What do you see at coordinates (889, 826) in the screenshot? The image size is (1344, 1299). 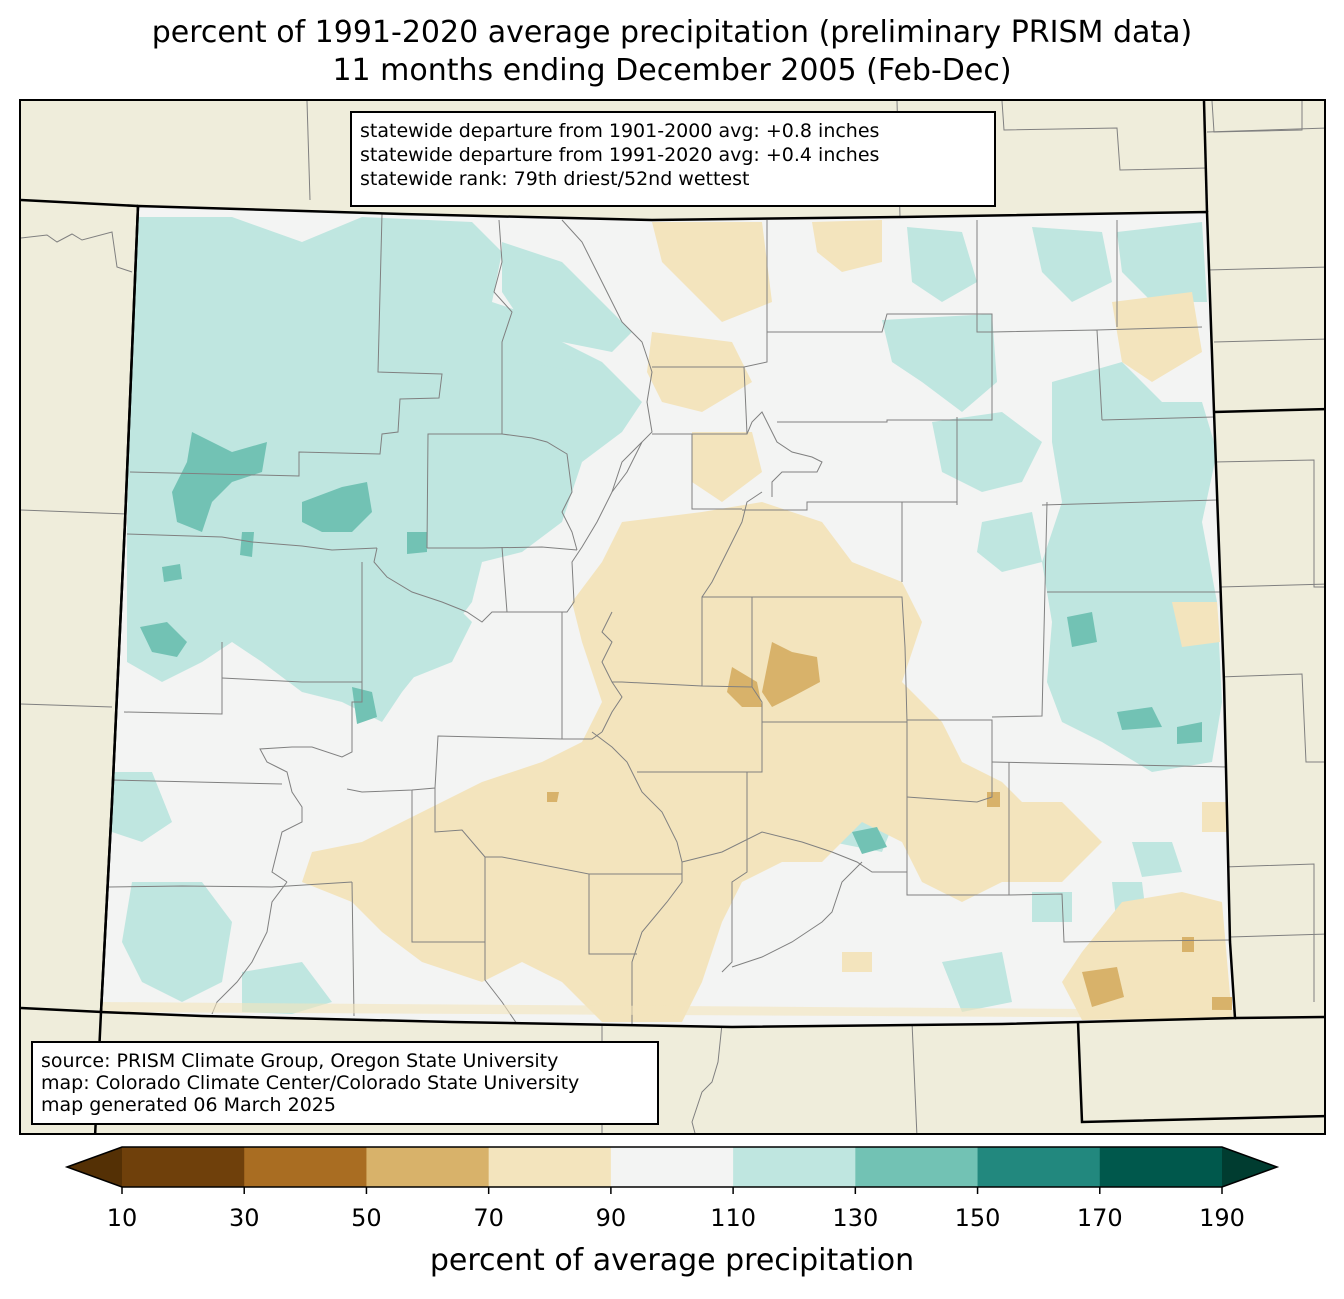 I see `dry-50-70-areas` at bounding box center [889, 826].